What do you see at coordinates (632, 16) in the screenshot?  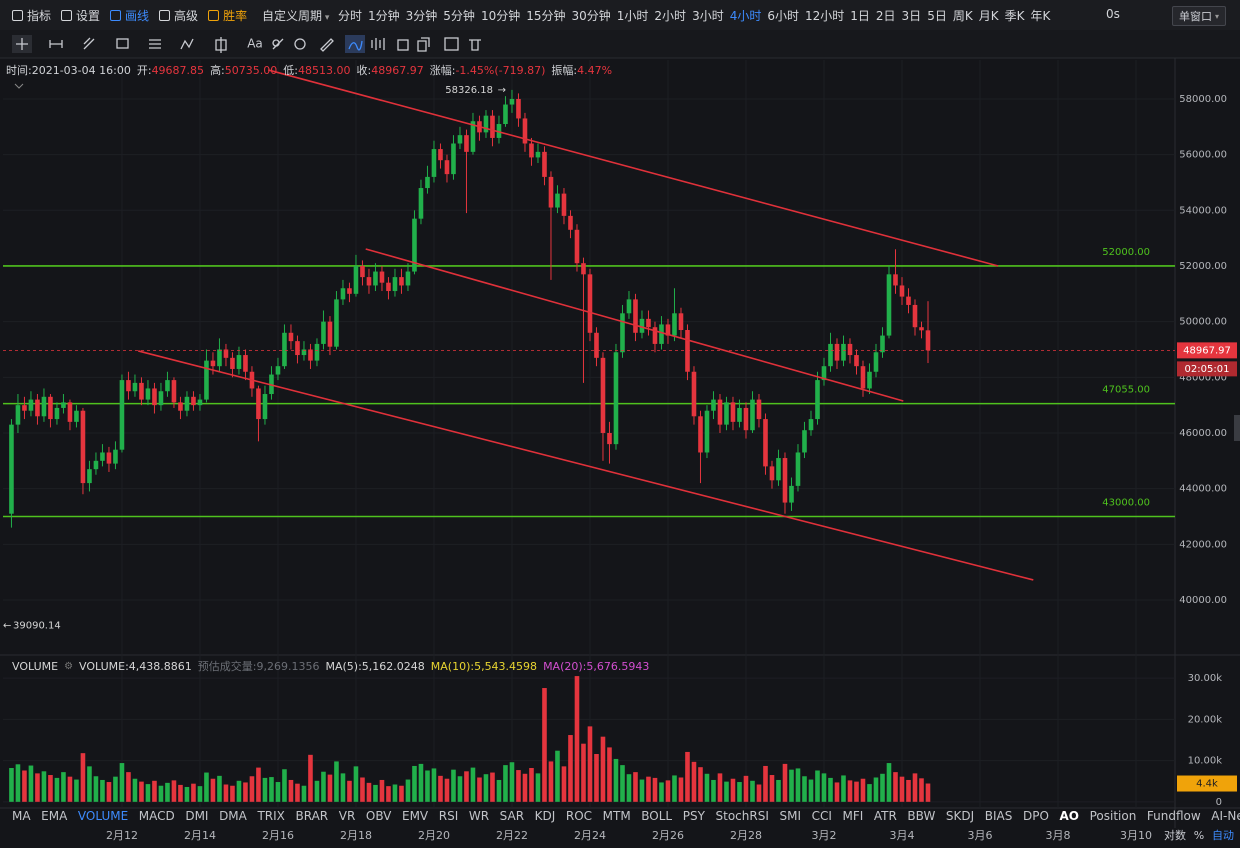 I see `period-button: 1小时` at bounding box center [632, 16].